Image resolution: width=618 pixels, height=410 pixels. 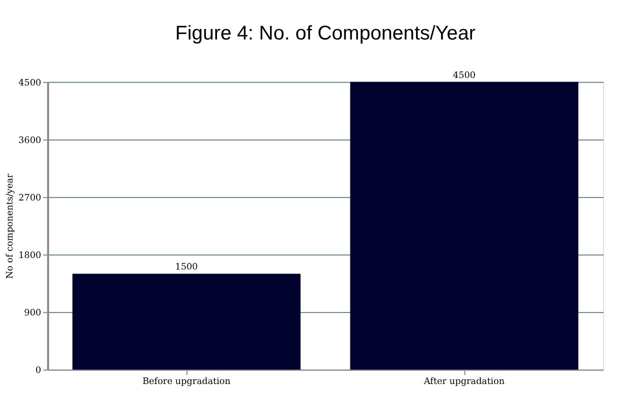 I want to click on y-tick-label: 4500, so click(x=30, y=83).